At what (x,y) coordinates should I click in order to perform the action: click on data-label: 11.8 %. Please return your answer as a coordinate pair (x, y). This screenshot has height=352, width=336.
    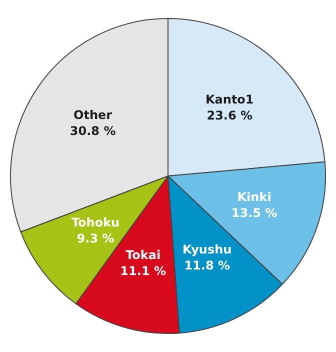
    Looking at the image, I should click on (207, 265).